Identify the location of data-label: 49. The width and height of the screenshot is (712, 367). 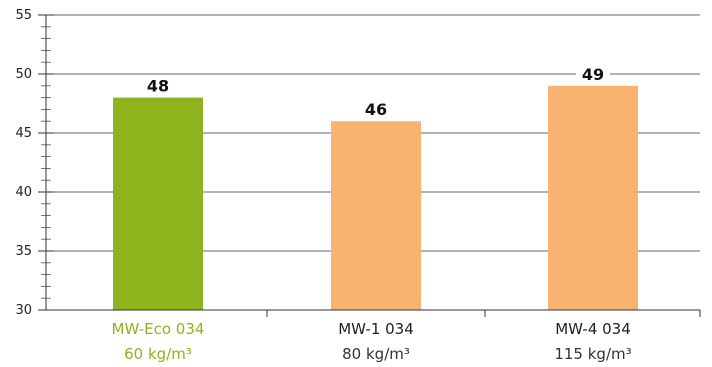
(593, 74).